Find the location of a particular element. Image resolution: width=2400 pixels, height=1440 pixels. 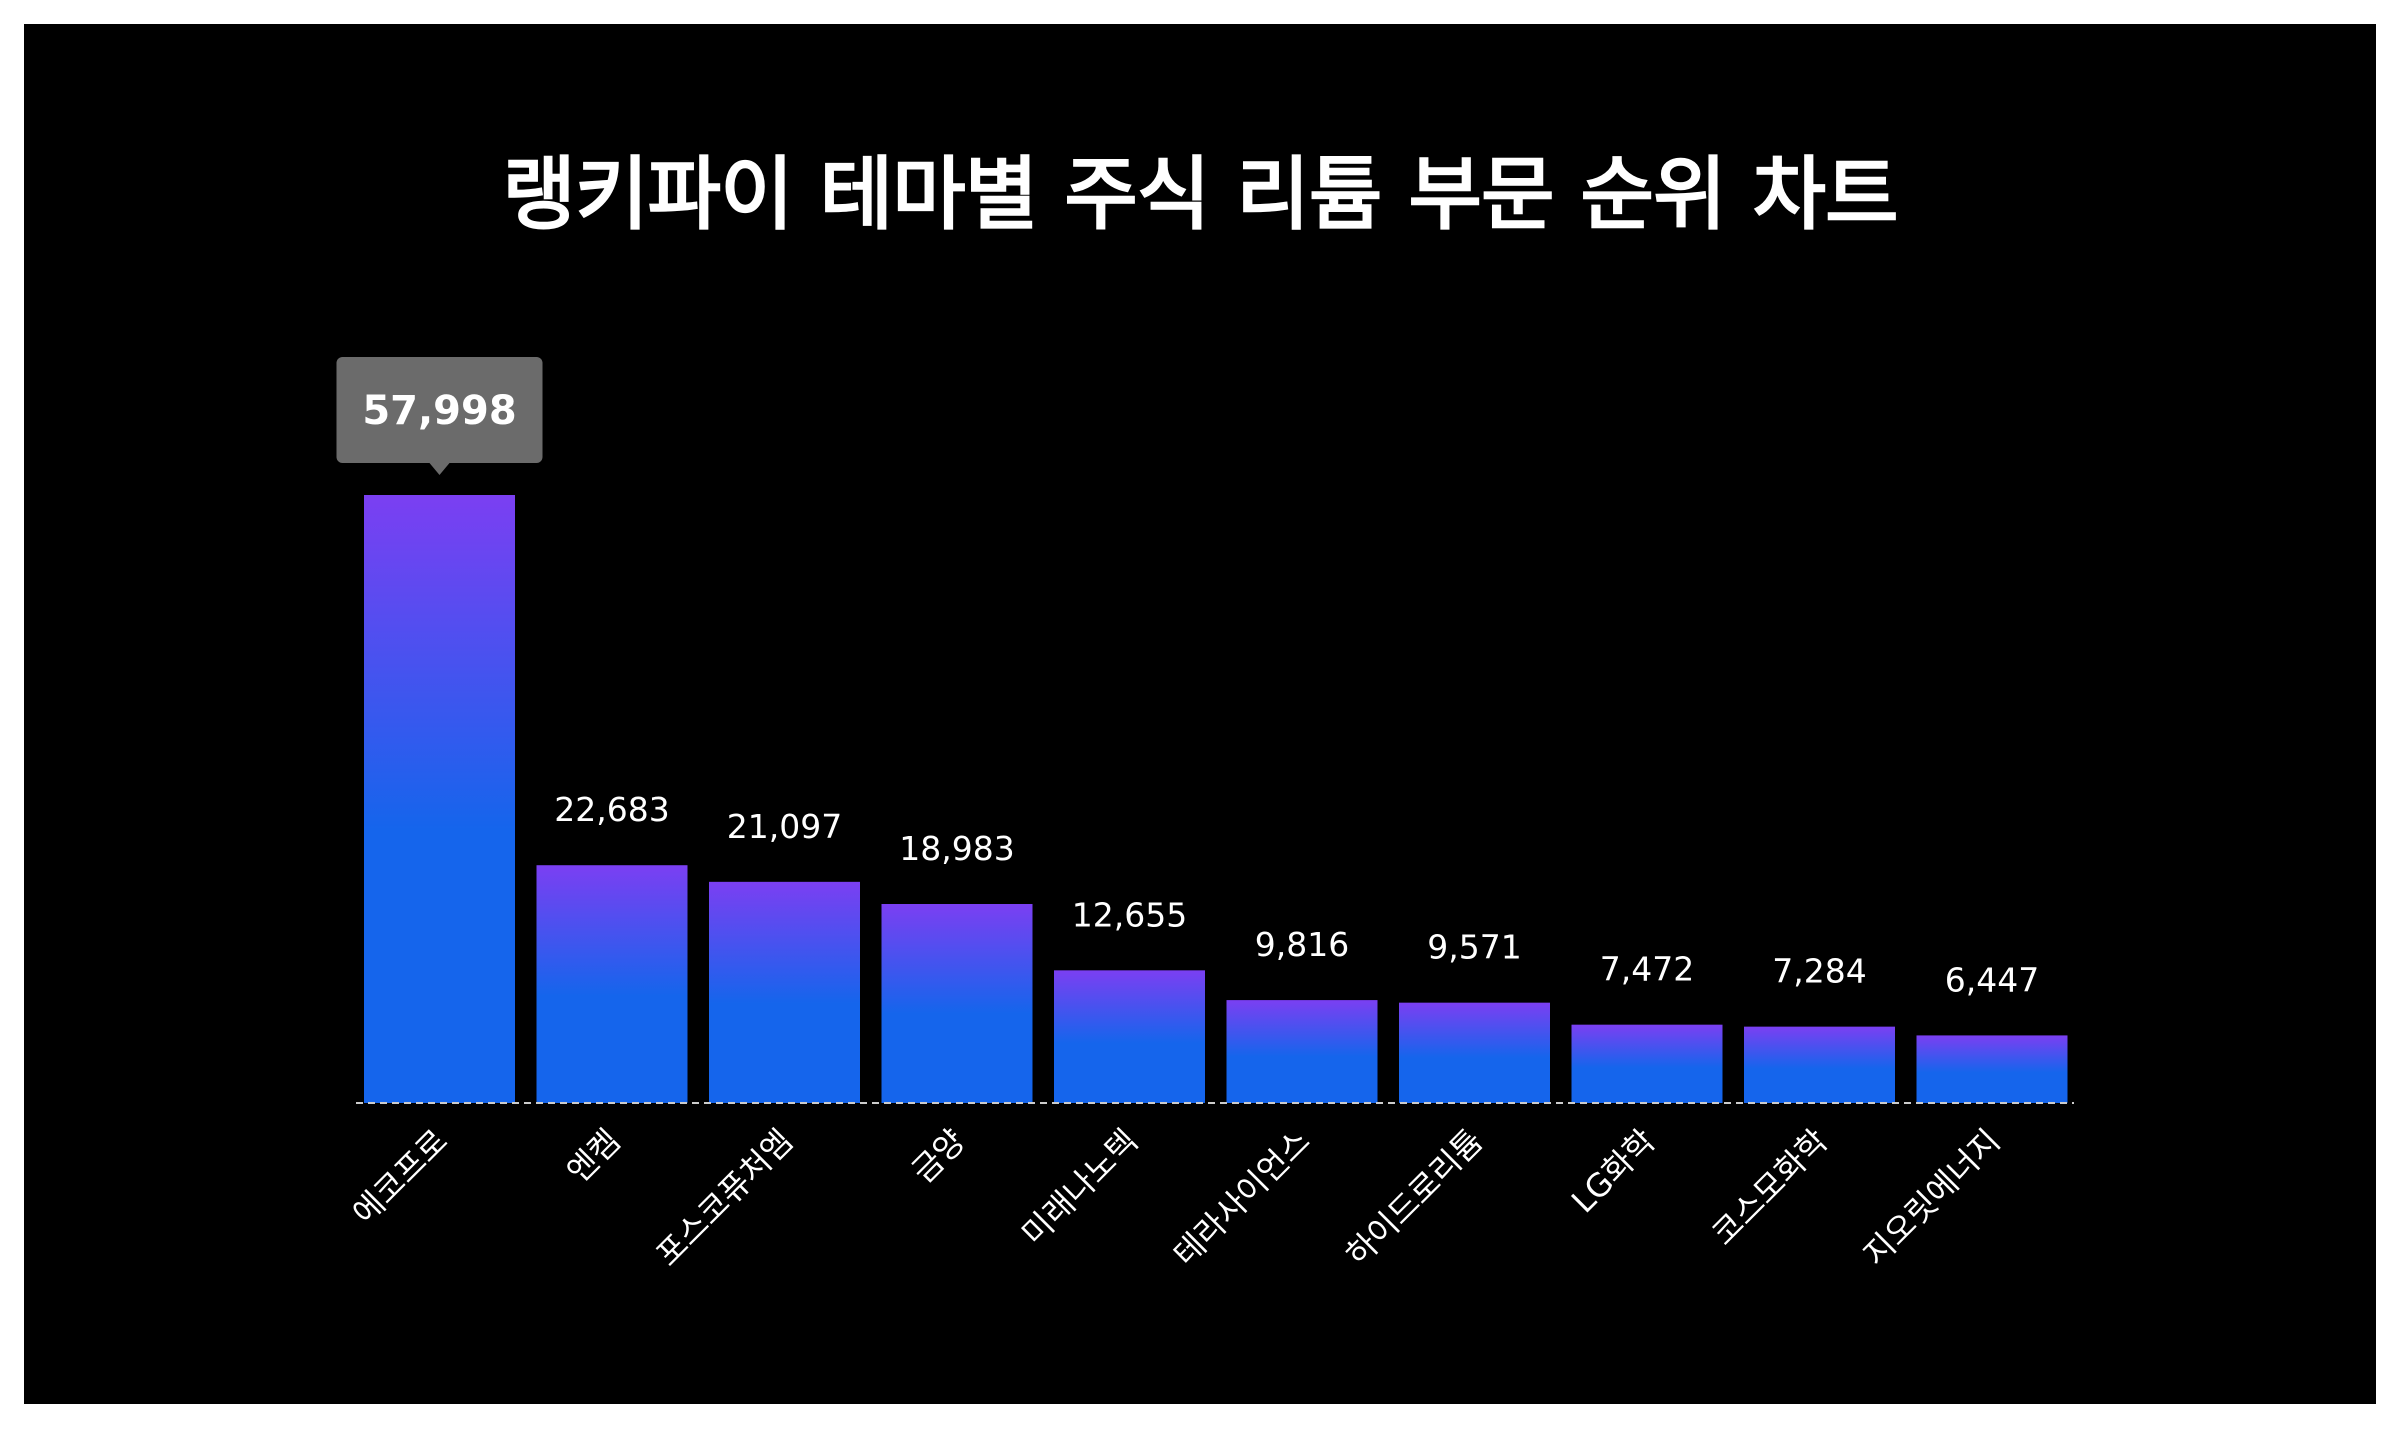

data-label: 18,983 is located at coordinates (956, 848).